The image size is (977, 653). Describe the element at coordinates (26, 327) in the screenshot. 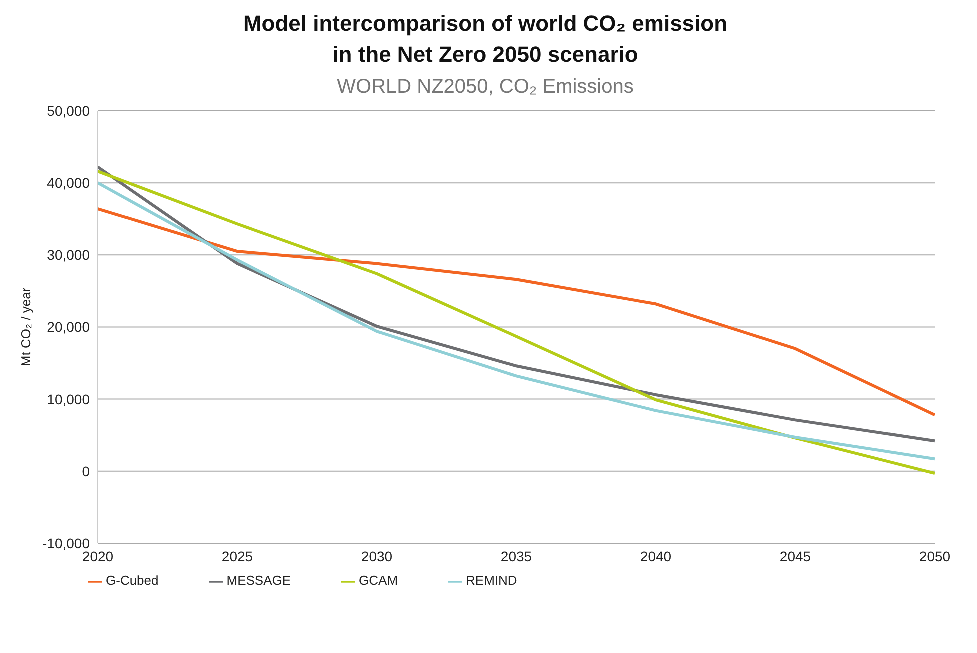

I see `y-axis-title: Mt CO₂ / year` at that location.